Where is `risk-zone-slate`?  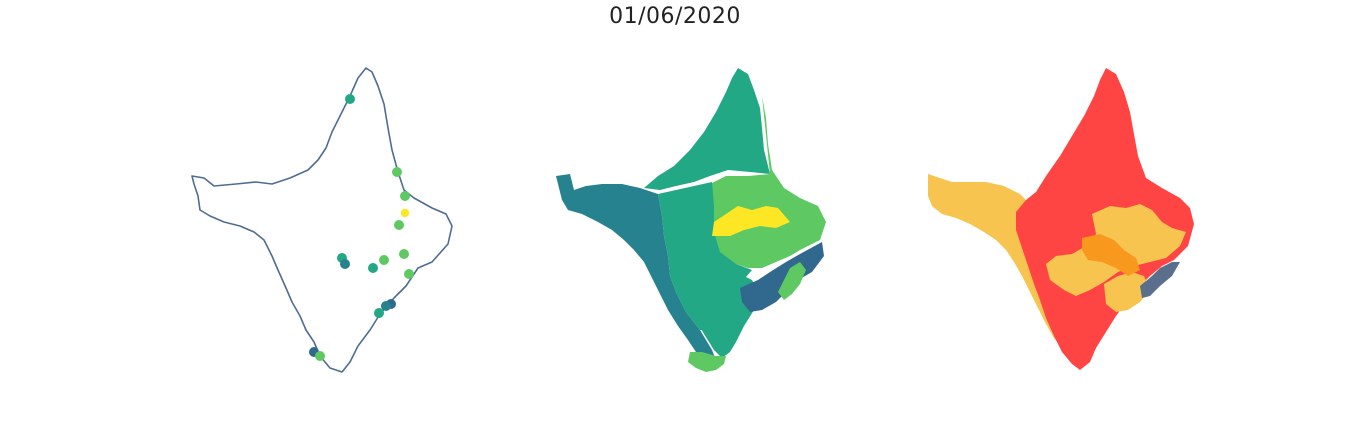 risk-zone-slate is located at coordinates (1160, 280).